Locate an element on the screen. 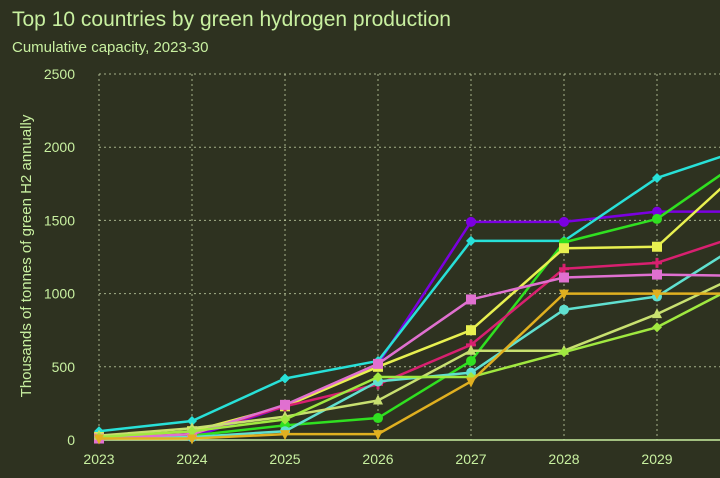 The width and height of the screenshot is (720, 478). y-tick-label: 1000 is located at coordinates (59, 294).